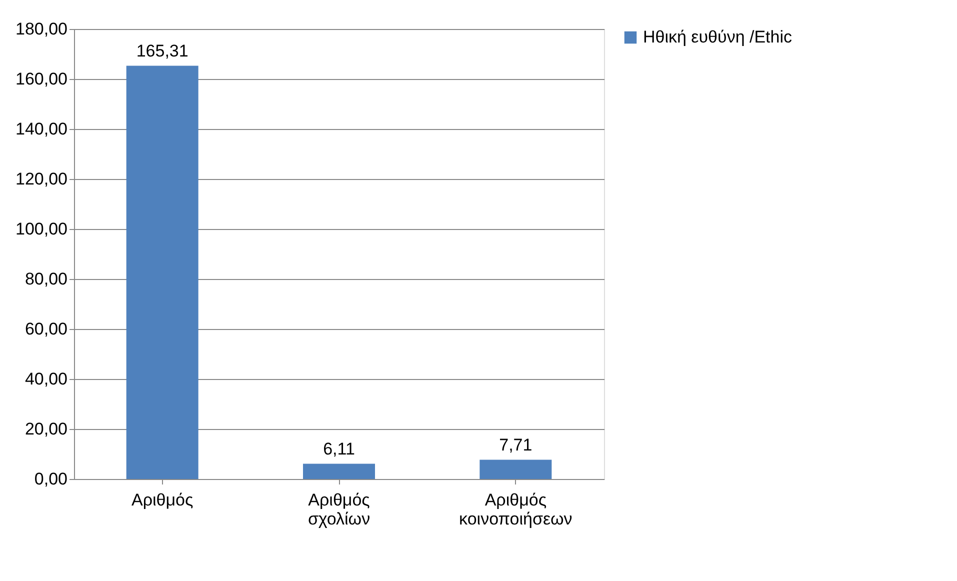 This screenshot has width=957, height=581. Describe the element at coordinates (42, 129) in the screenshot. I see `y-tick-label: 140,00` at that location.